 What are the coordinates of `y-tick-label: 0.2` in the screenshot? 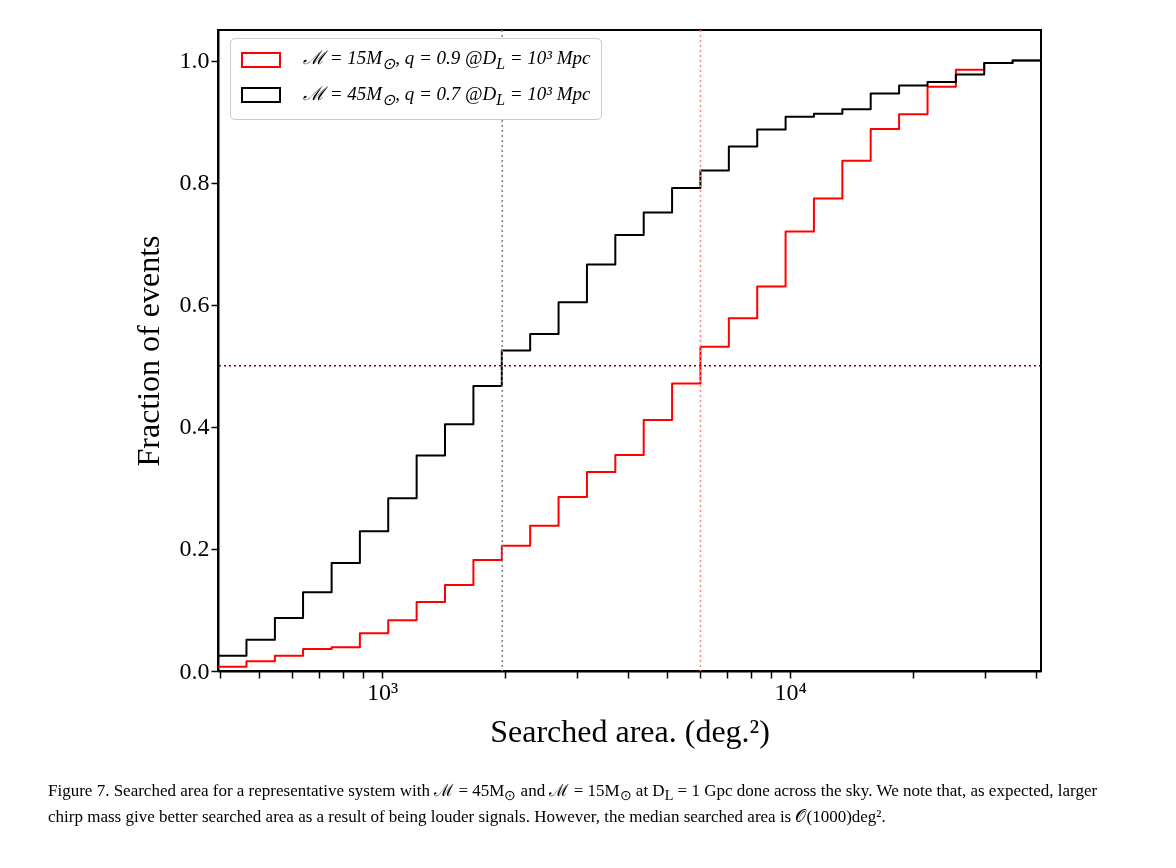 It's located at (194, 548).